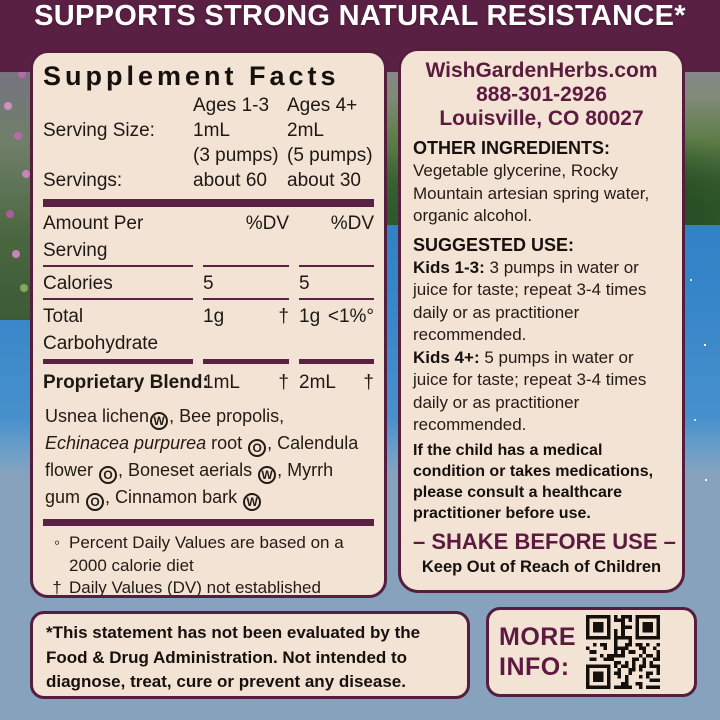  Describe the element at coordinates (83, 180) in the screenshot. I see `servings-label: Servings:` at that location.